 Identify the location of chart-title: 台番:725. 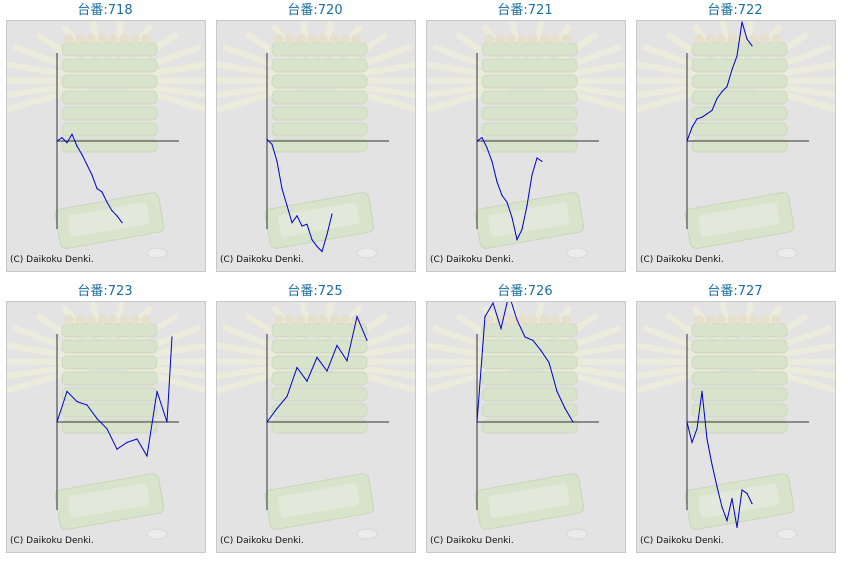
(315, 291).